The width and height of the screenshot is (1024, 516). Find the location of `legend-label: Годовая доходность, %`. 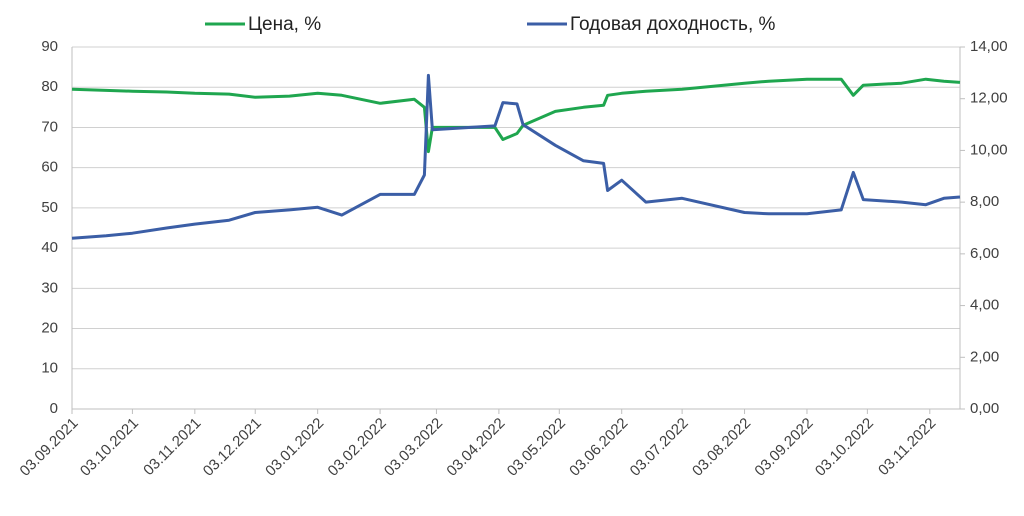

legend-label: Годовая доходность, % is located at coordinates (673, 24).